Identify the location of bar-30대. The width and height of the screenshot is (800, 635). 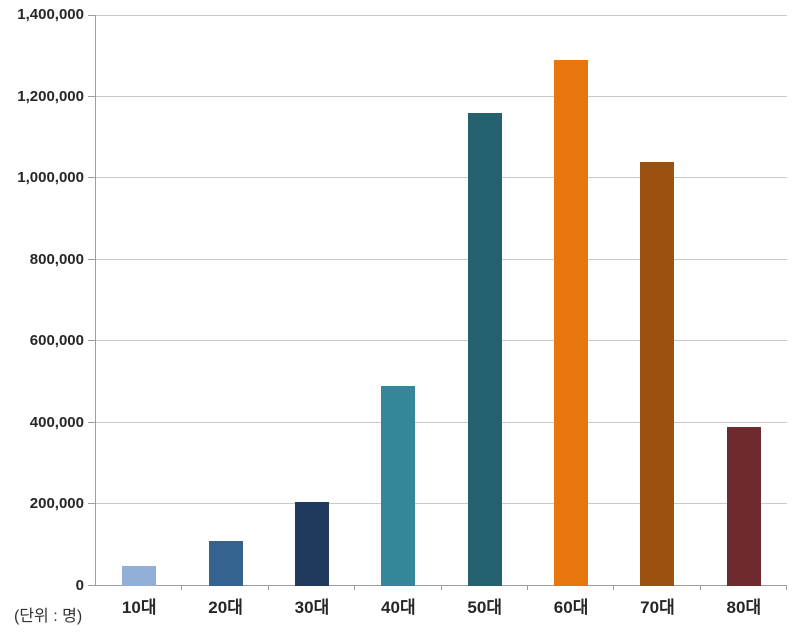
(311, 544).